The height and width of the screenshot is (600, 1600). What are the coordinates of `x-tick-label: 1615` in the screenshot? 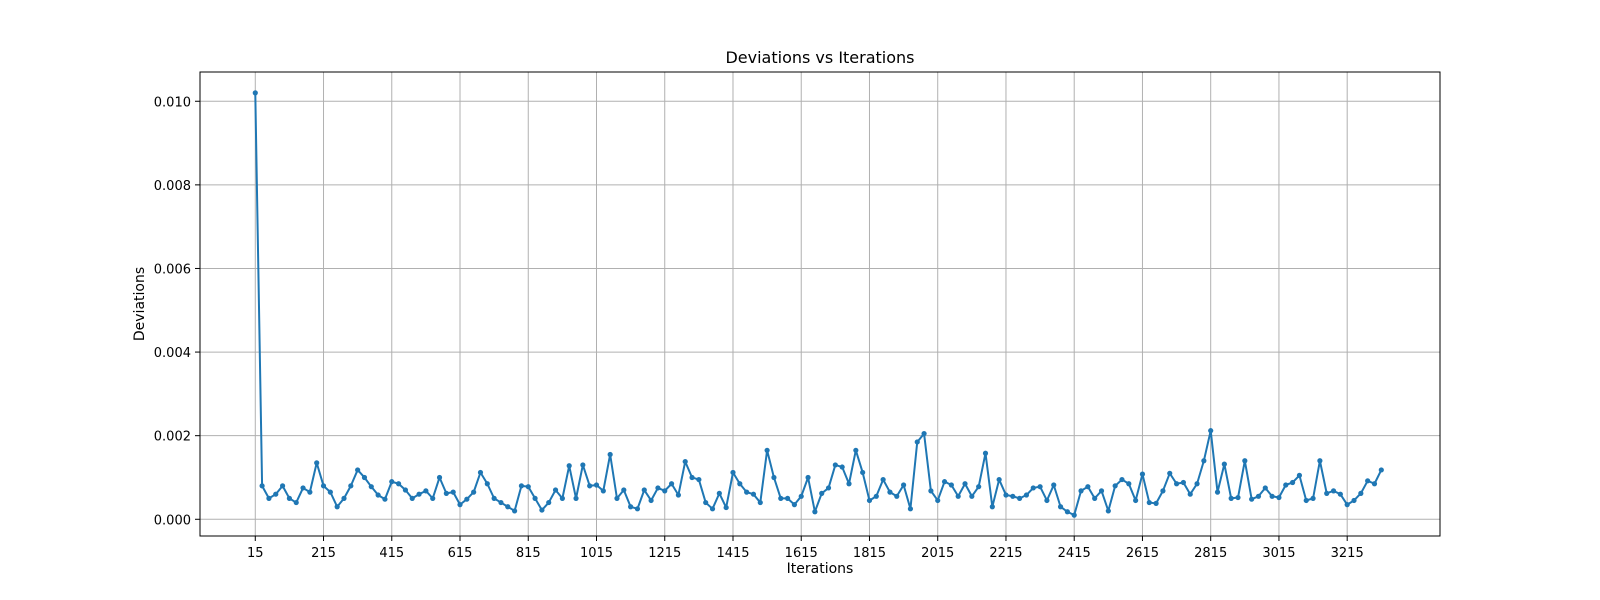 It's located at (801, 553).